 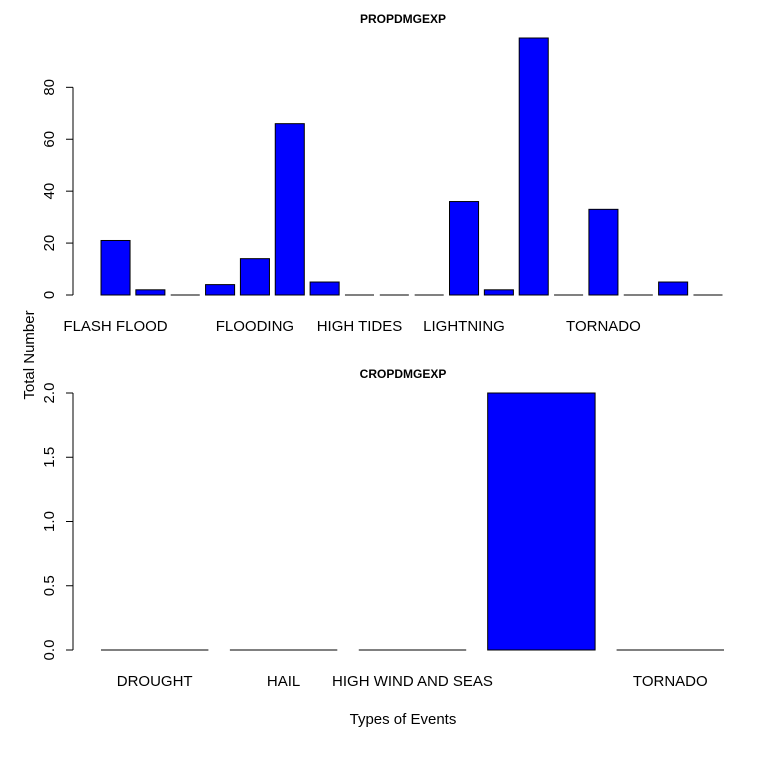 What do you see at coordinates (155, 681) in the screenshot?
I see `x-tick-label: DROUGHT` at bounding box center [155, 681].